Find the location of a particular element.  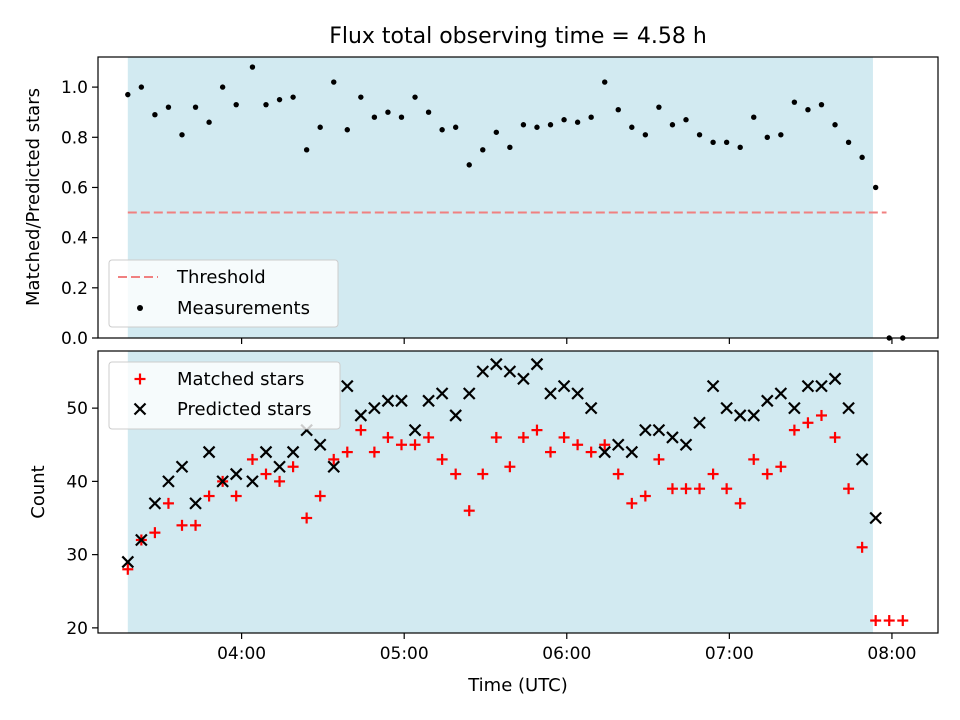

legend-predicted-label: Predicted stars is located at coordinates (244, 409).